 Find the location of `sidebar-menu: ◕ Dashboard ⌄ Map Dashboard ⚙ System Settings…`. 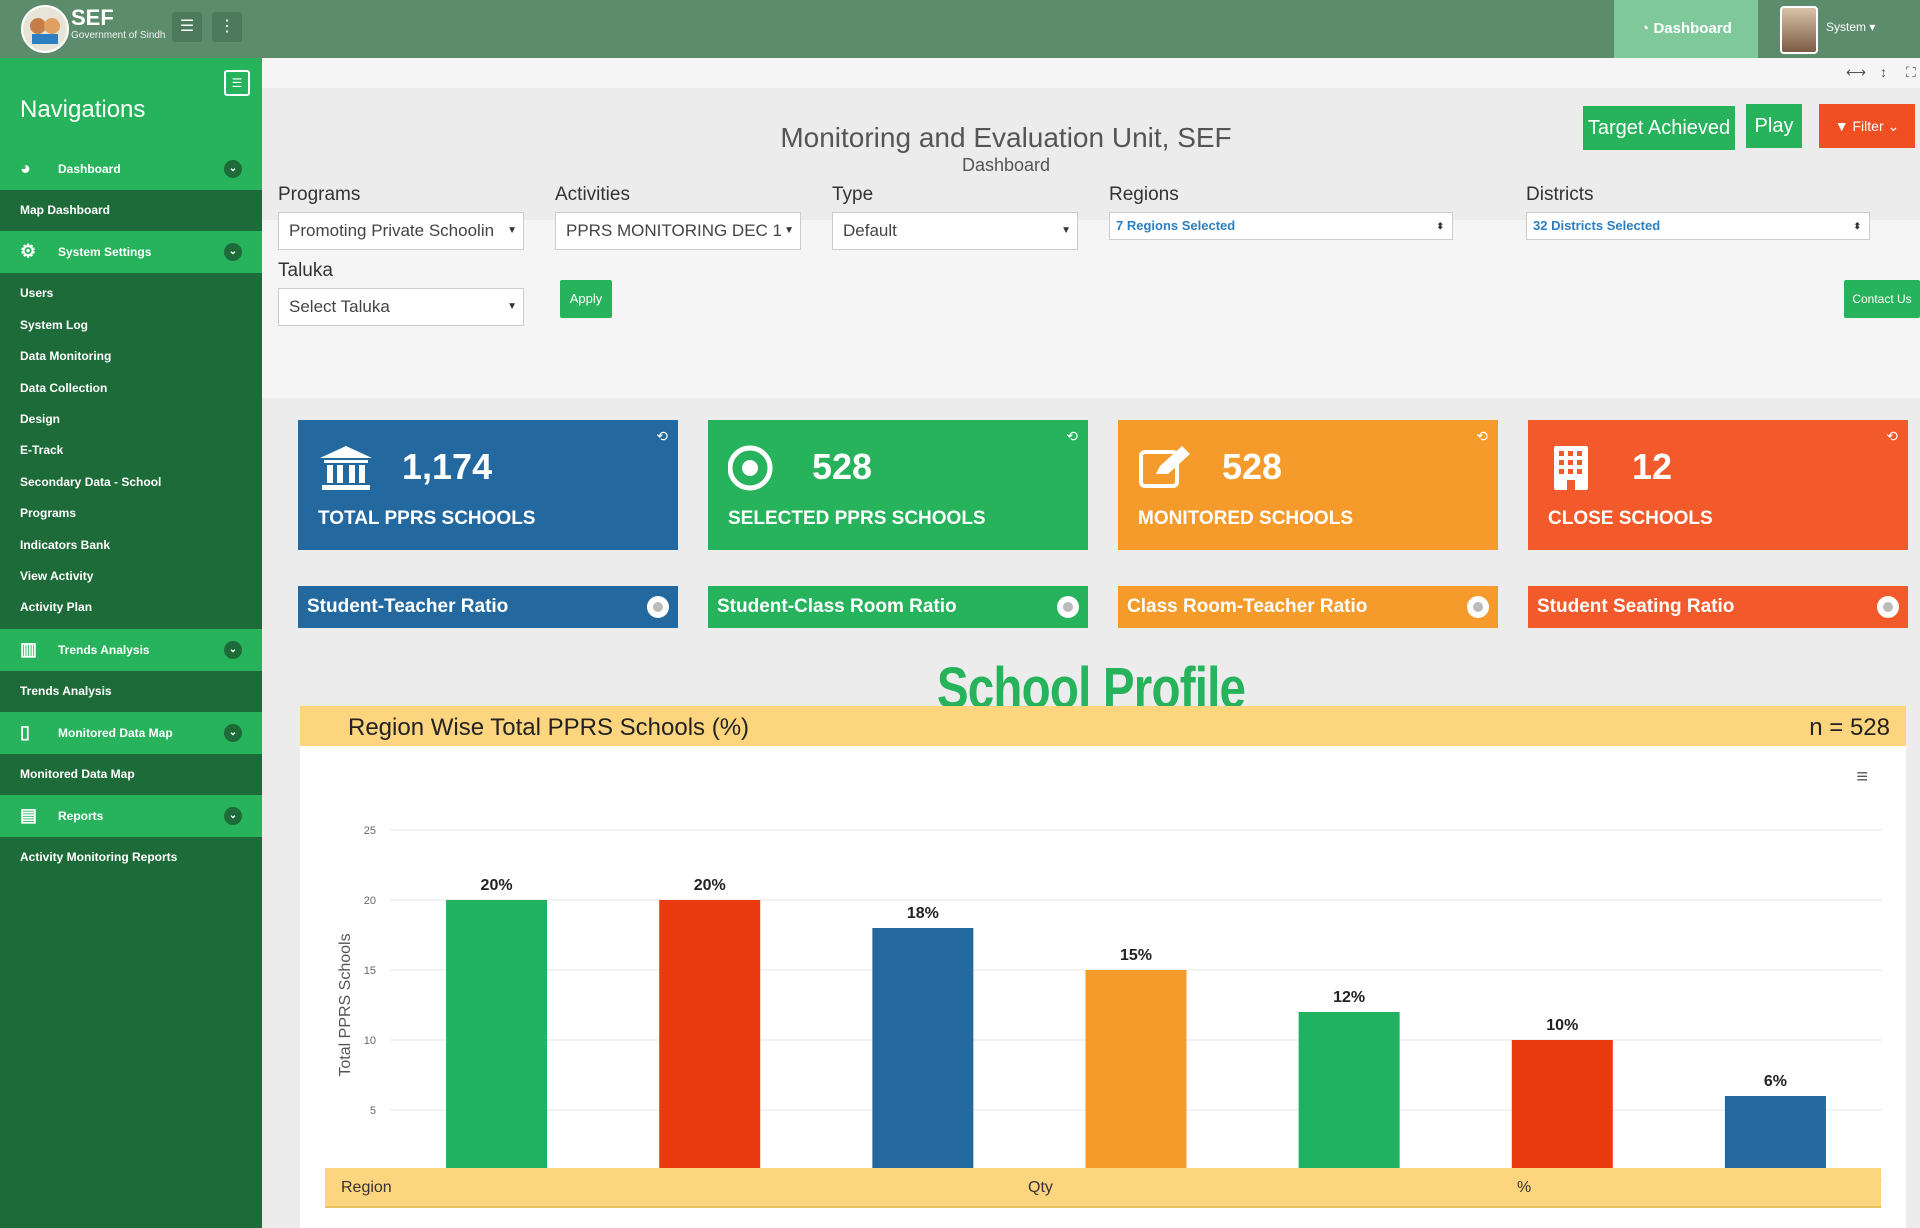

sidebar-menu: ◕ Dashboard ⌄ Map Dashboard ⚙ System Settings… is located at coordinates (131, 513).